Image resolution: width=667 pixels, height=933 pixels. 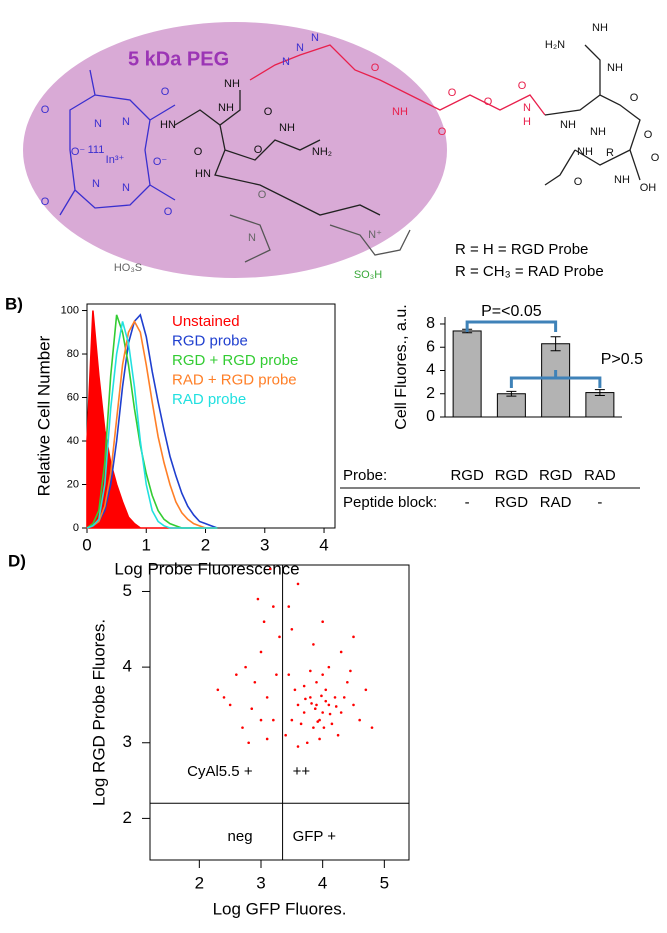 What do you see at coordinates (279, 712) in the screenshot?
I see `plot-frame` at bounding box center [279, 712].